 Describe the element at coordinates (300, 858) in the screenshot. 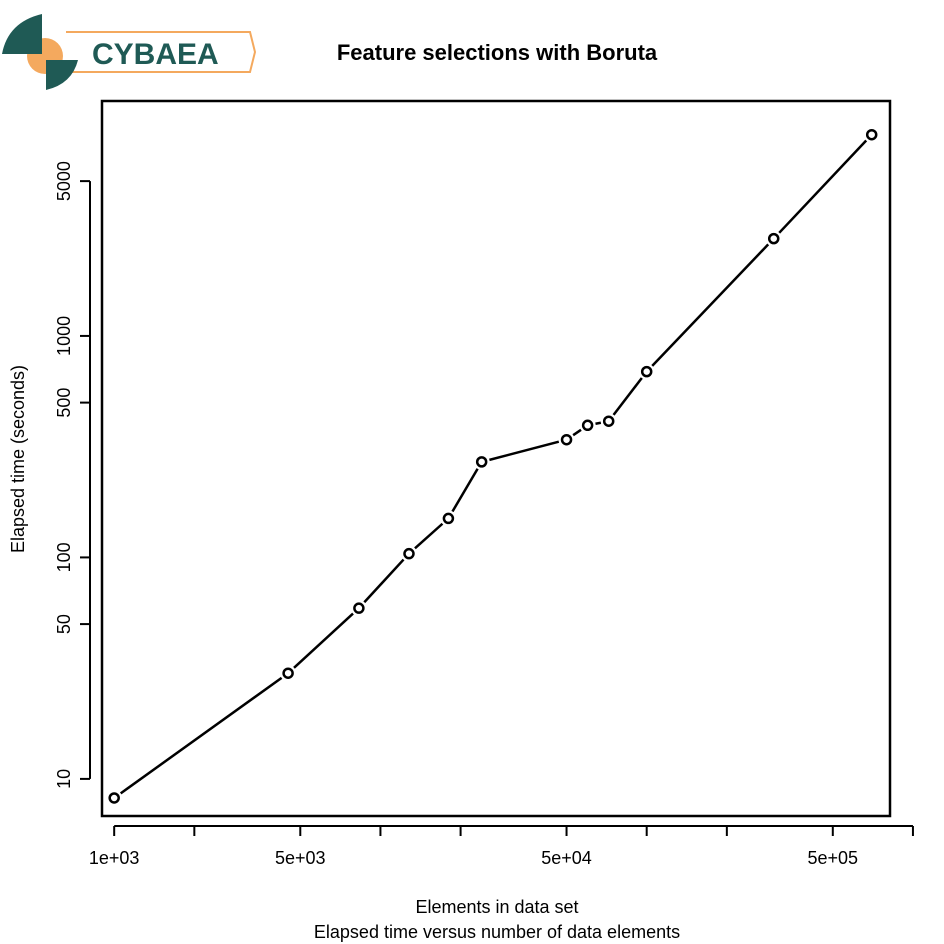

I see `x-tick-label: 5e+03` at that location.